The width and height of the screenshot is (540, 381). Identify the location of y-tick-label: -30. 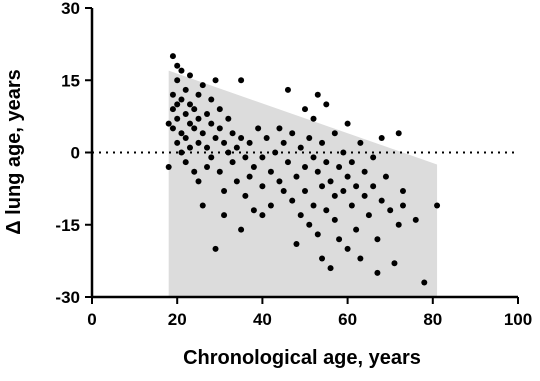
(67, 297).